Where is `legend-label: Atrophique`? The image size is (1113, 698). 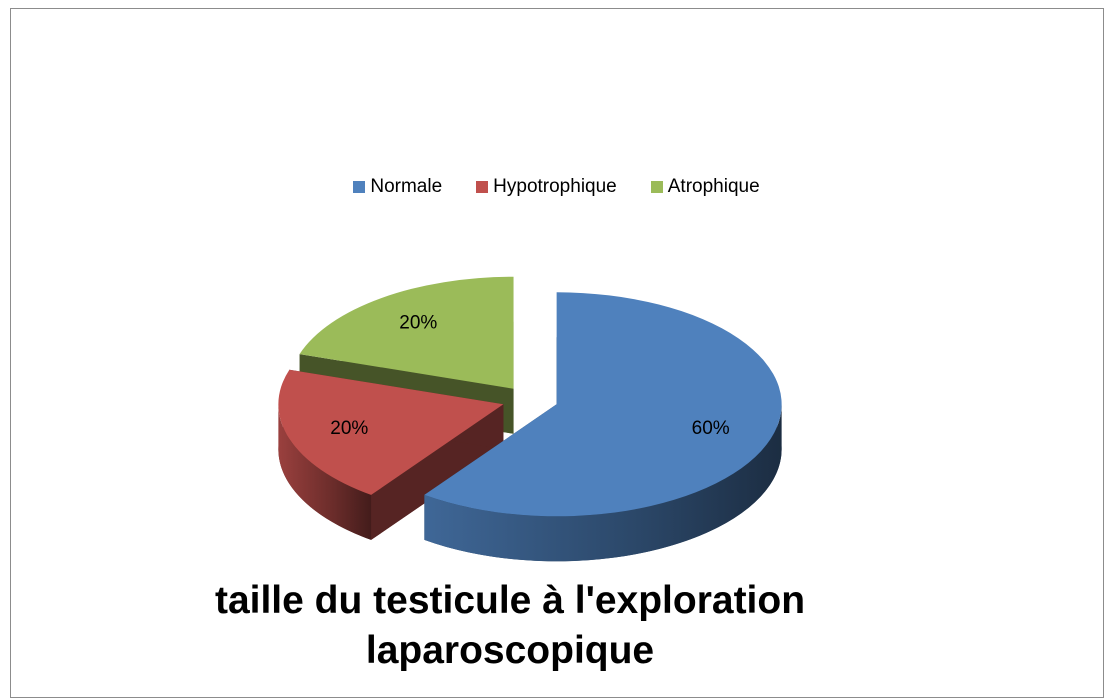 legend-label: Atrophique is located at coordinates (713, 186).